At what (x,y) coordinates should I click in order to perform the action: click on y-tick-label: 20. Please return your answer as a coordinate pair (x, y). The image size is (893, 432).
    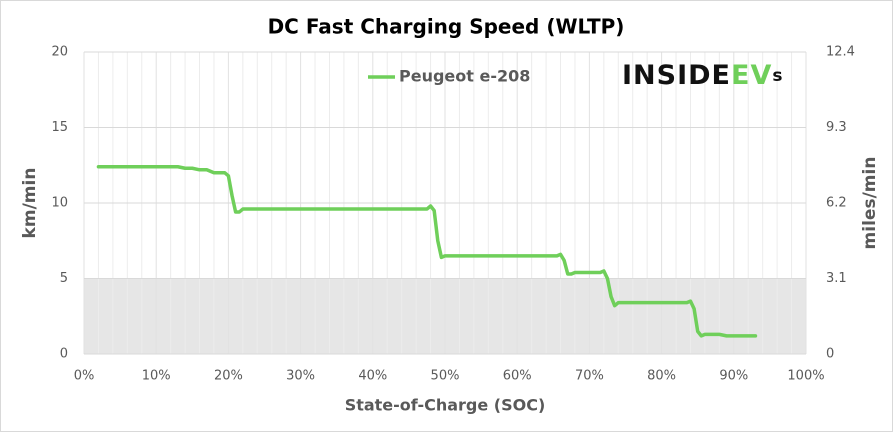
    Looking at the image, I should click on (59, 52).